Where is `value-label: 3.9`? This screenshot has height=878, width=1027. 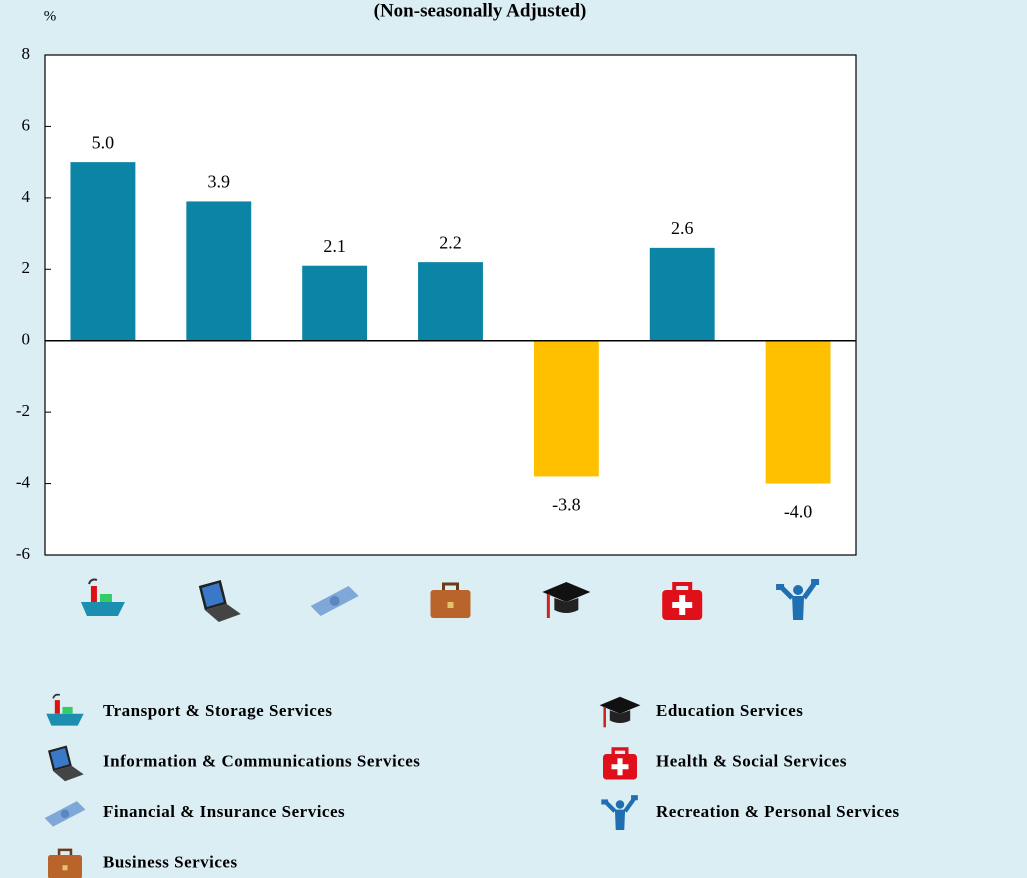 value-label: 3.9 is located at coordinates (219, 182).